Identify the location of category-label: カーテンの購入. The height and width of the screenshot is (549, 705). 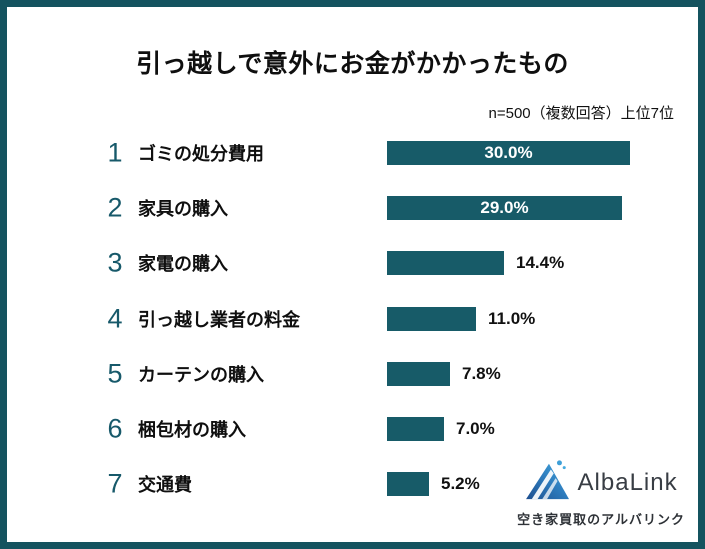
(201, 375).